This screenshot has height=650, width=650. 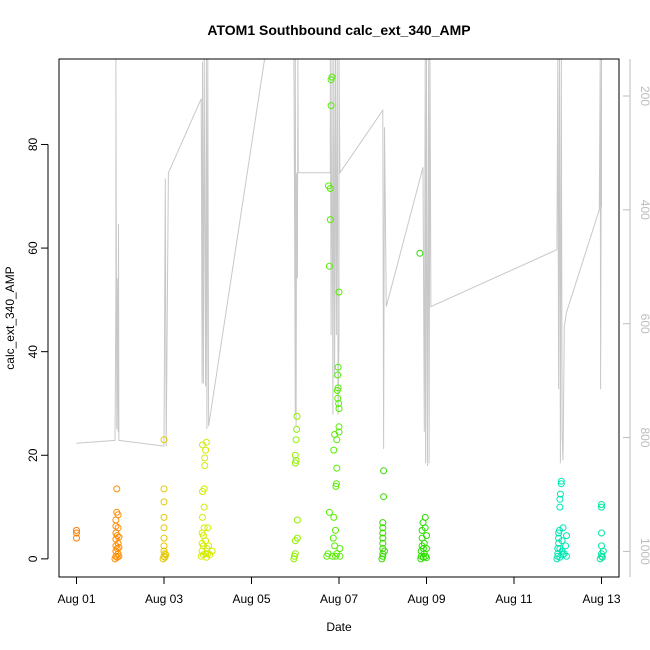 What do you see at coordinates (33, 558) in the screenshot?
I see `y-tick-label: 0` at bounding box center [33, 558].